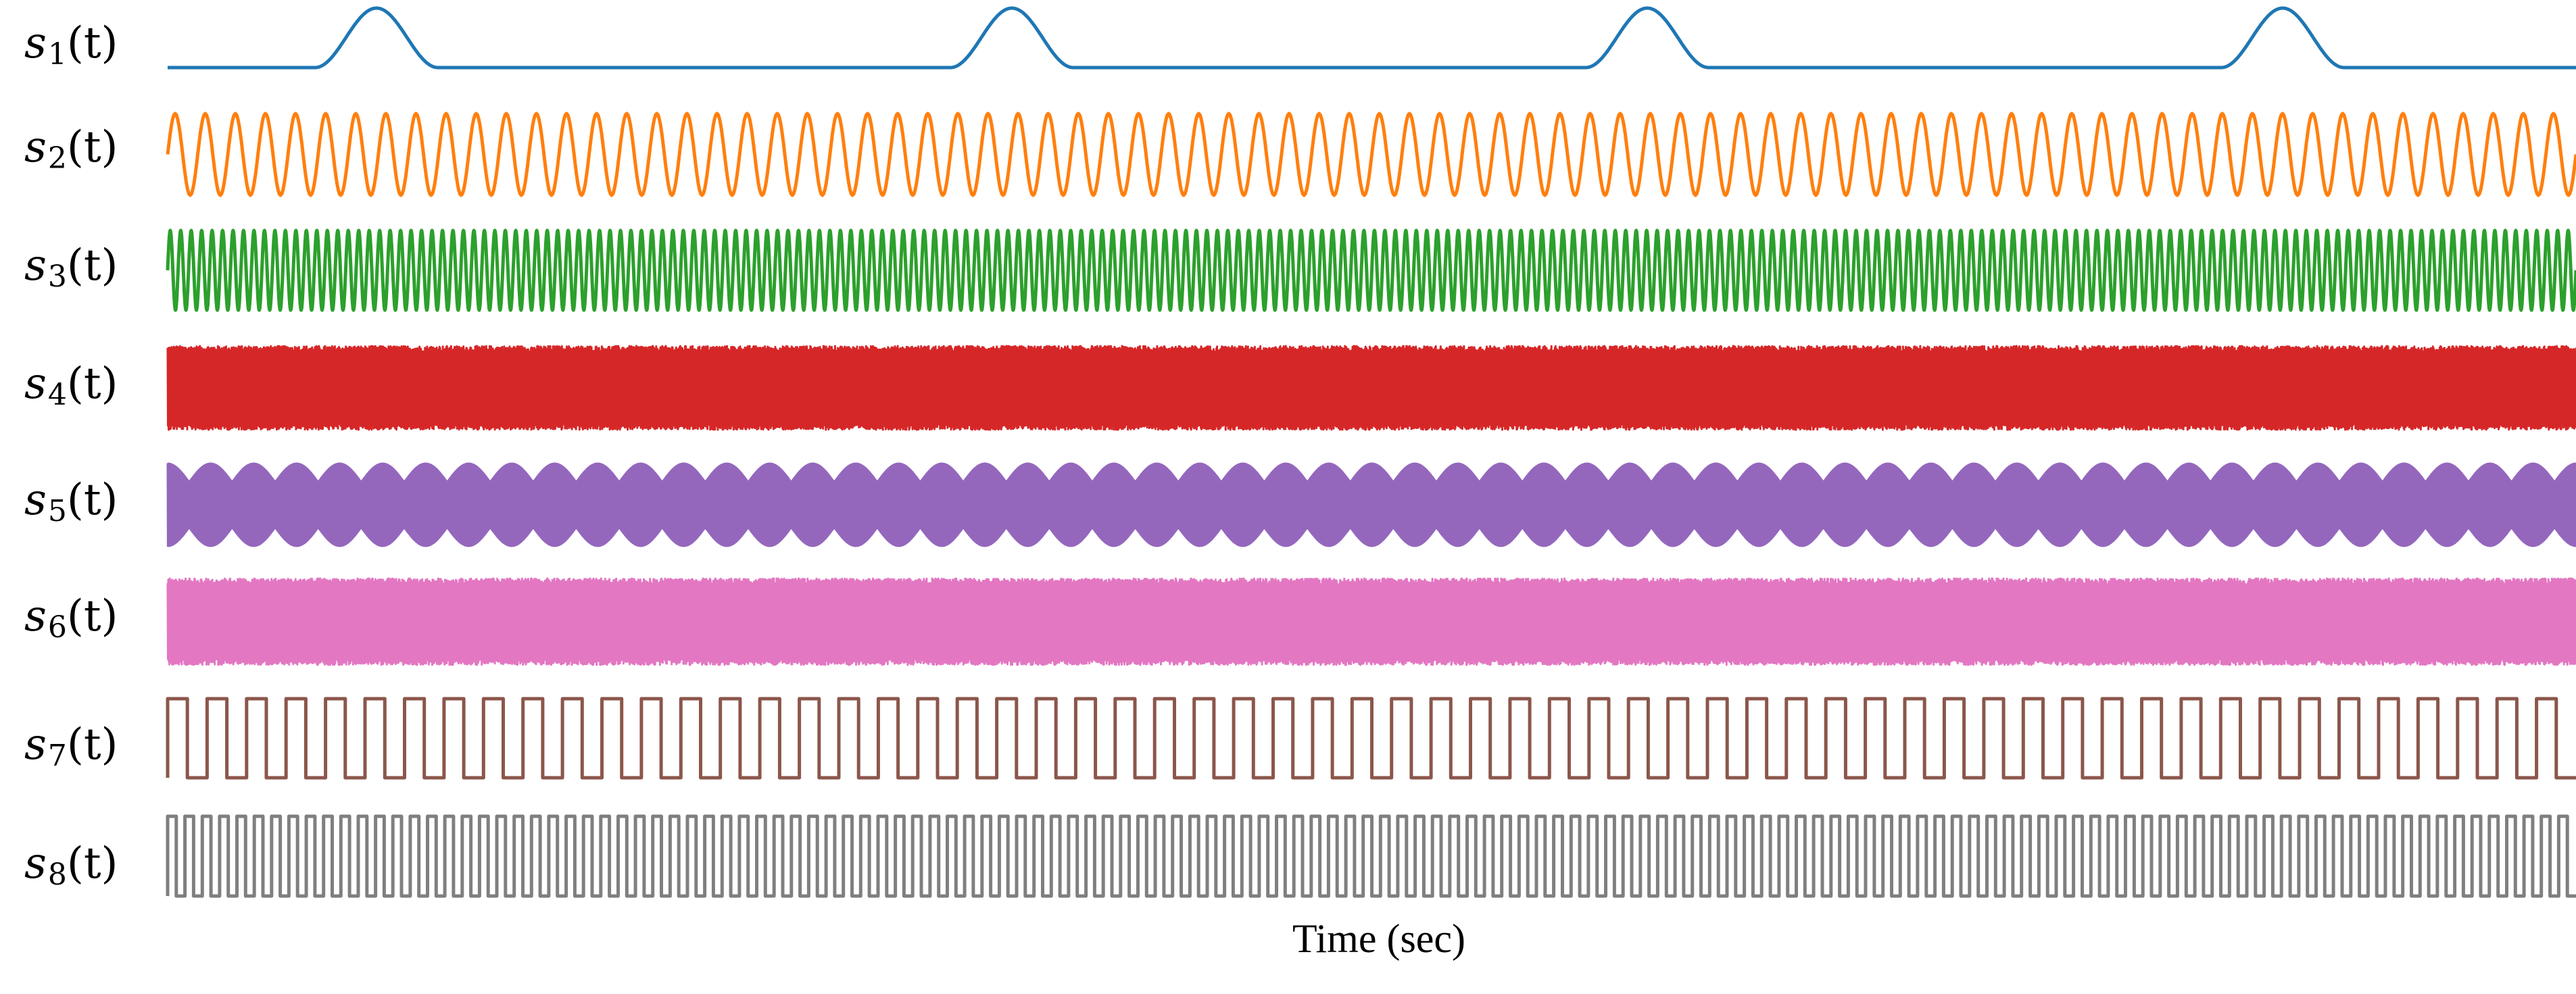 The image size is (2576, 994). What do you see at coordinates (1379, 938) in the screenshot?
I see `x-axis-label: Time (sec)` at bounding box center [1379, 938].